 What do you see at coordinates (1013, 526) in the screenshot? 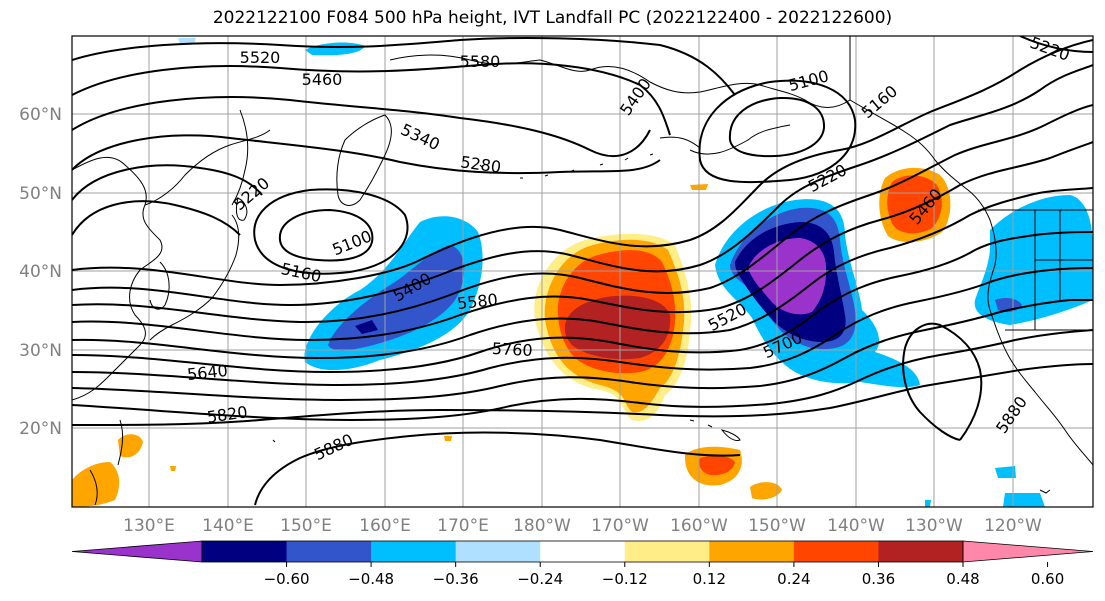
I see `lon-label: 120°W` at bounding box center [1013, 526].